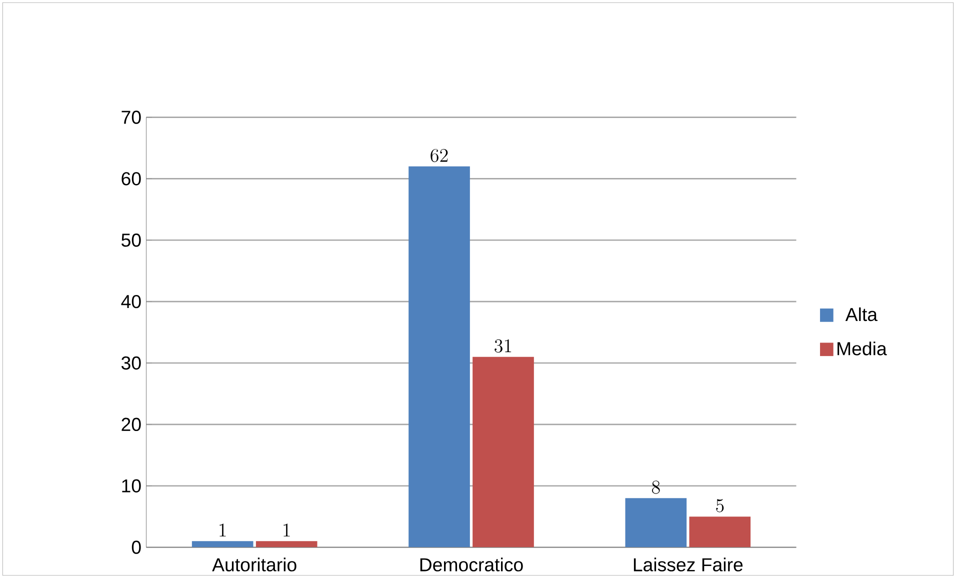 The height and width of the screenshot is (578, 956). I want to click on legend-label: Media, so click(862, 349).